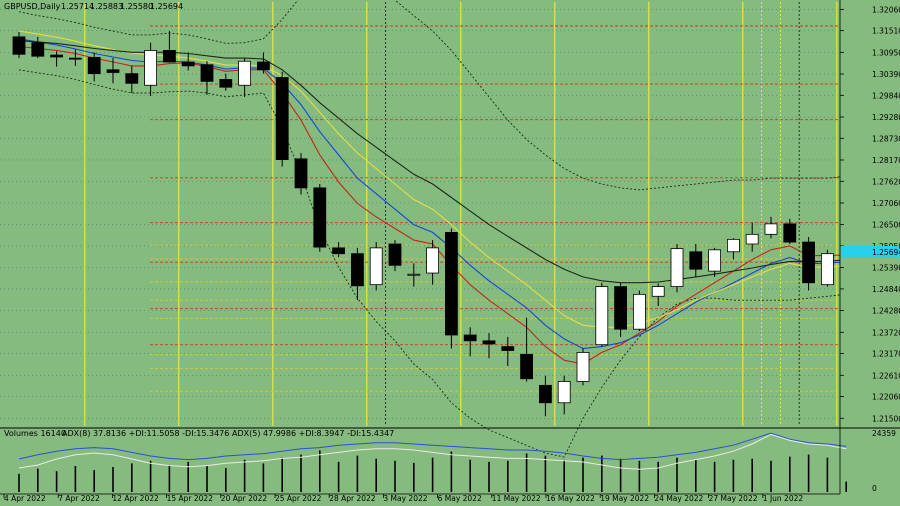  Describe the element at coordinates (145, 433) in the screenshot. I see `adx8-label: ADX(8) 37.8136 +DI:11.5058 -DI:15.3476` at that location.